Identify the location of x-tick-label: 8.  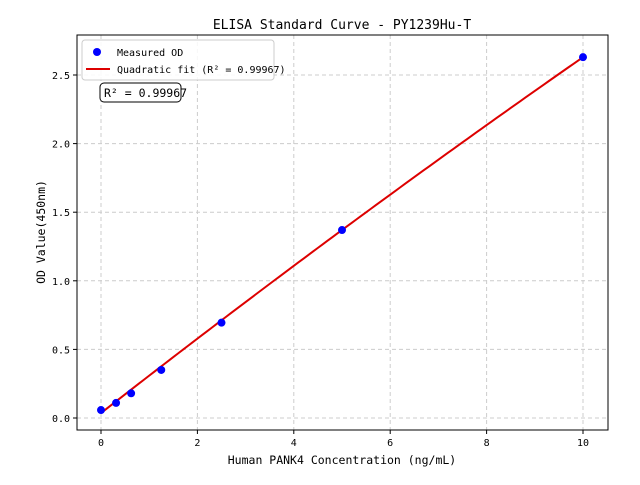
(487, 443).